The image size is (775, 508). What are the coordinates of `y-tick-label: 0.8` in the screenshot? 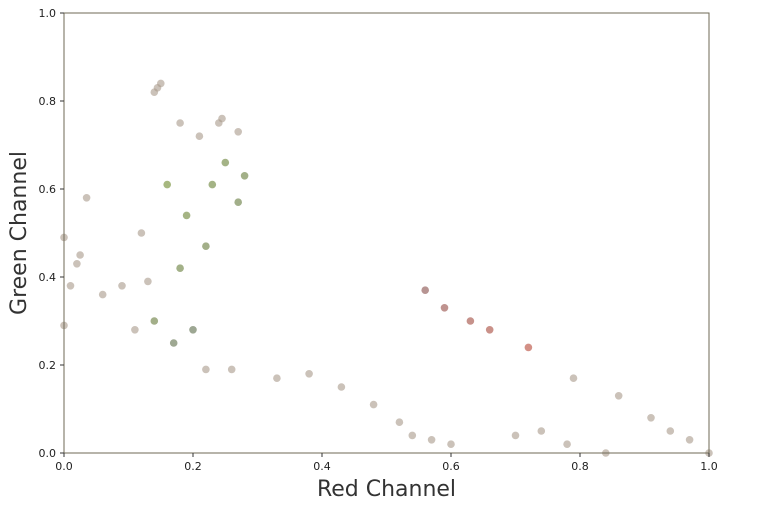 It's located at (48, 101).